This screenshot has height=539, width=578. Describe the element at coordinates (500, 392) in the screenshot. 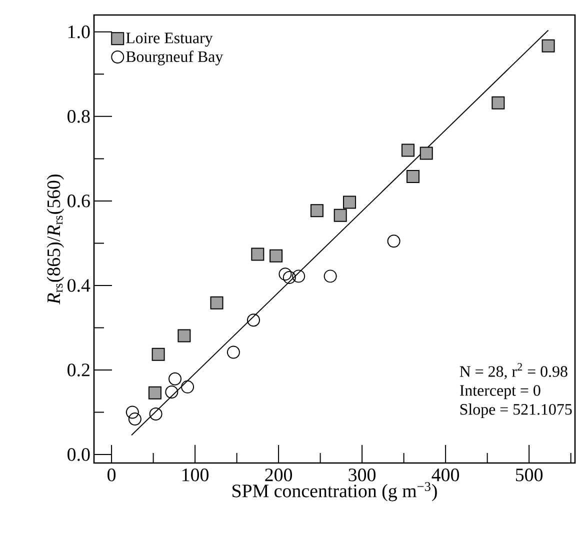

I see `annotation: Intercept = 0` at that location.